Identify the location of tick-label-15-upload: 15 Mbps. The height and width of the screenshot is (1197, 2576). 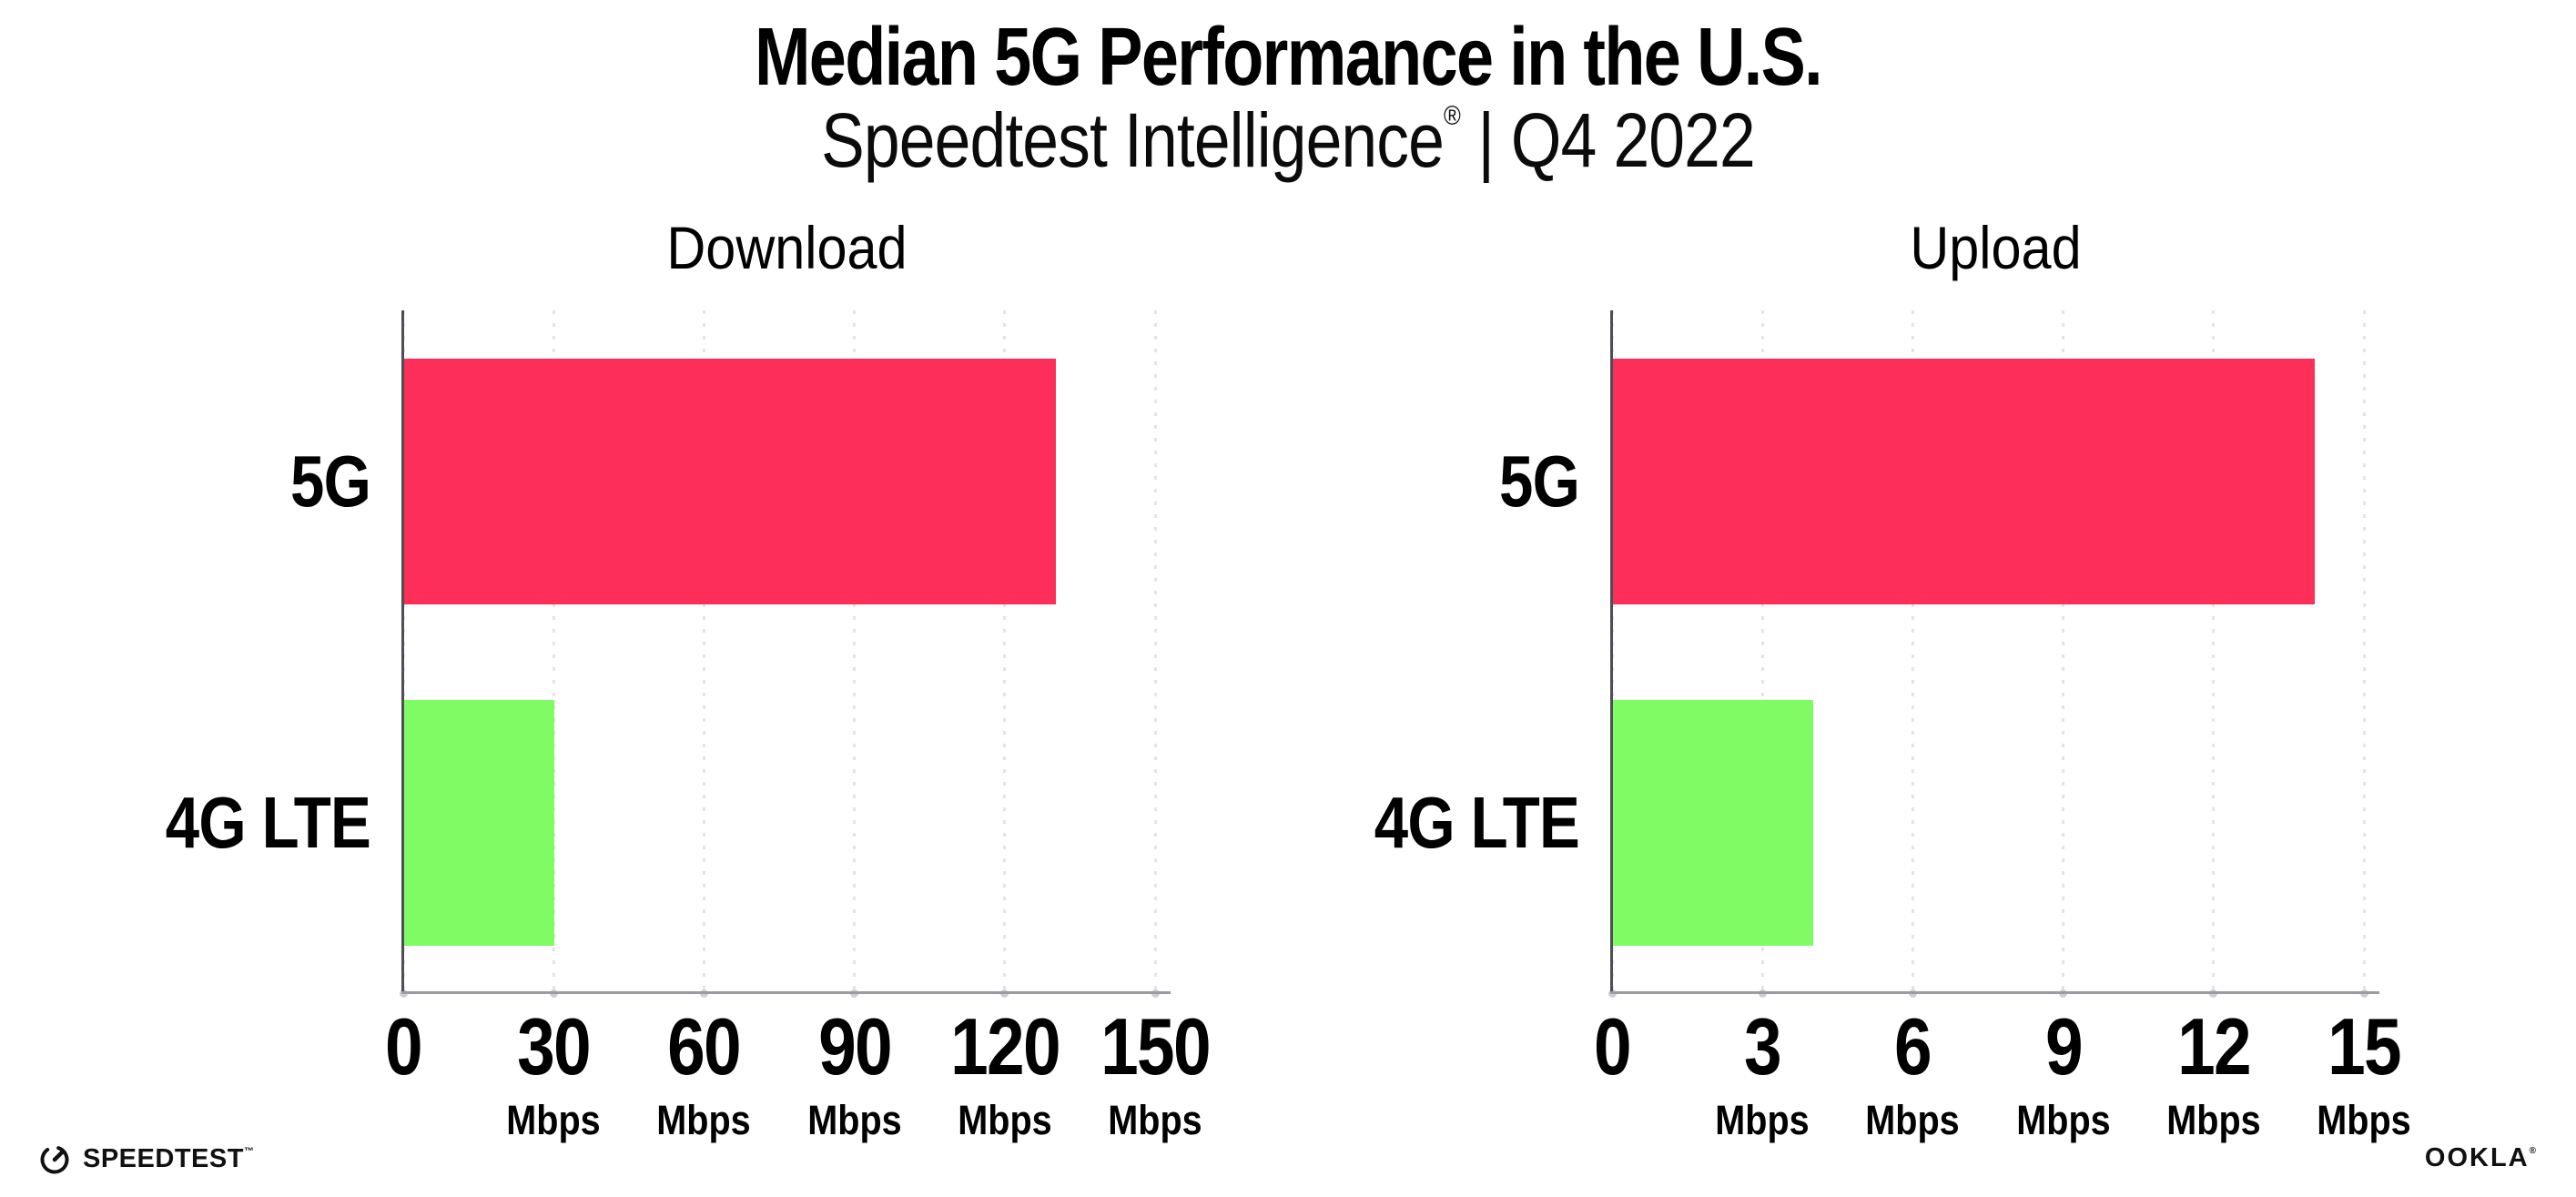
(2363, 1074).